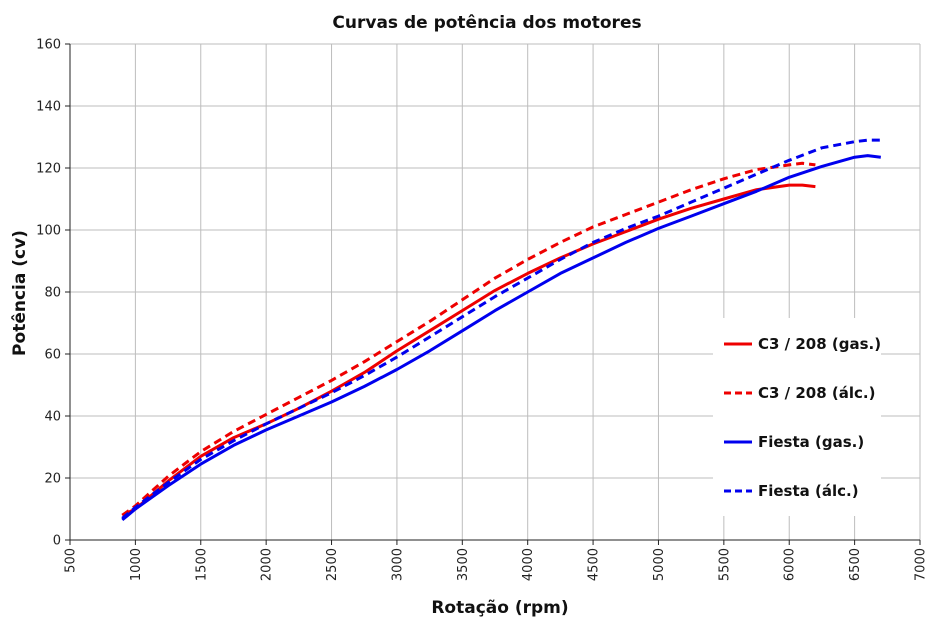  I want to click on x-tick-label: 4500, so click(594, 564).